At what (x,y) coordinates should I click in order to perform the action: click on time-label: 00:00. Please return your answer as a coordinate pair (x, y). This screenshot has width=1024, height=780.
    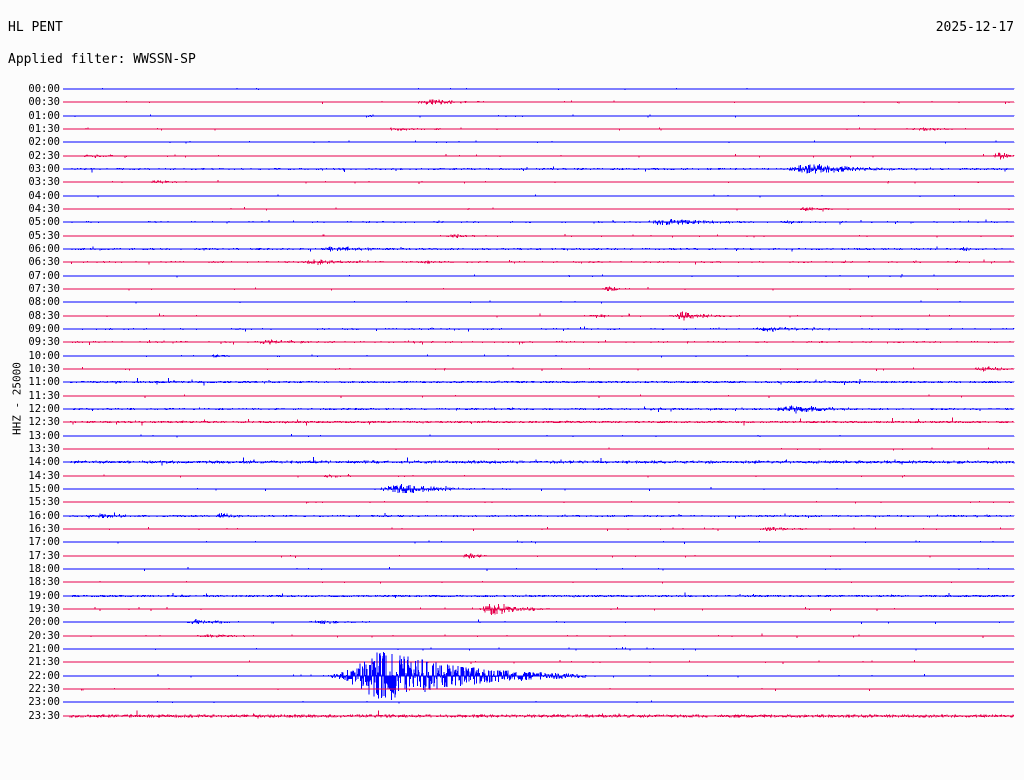
    Looking at the image, I should click on (44, 89).